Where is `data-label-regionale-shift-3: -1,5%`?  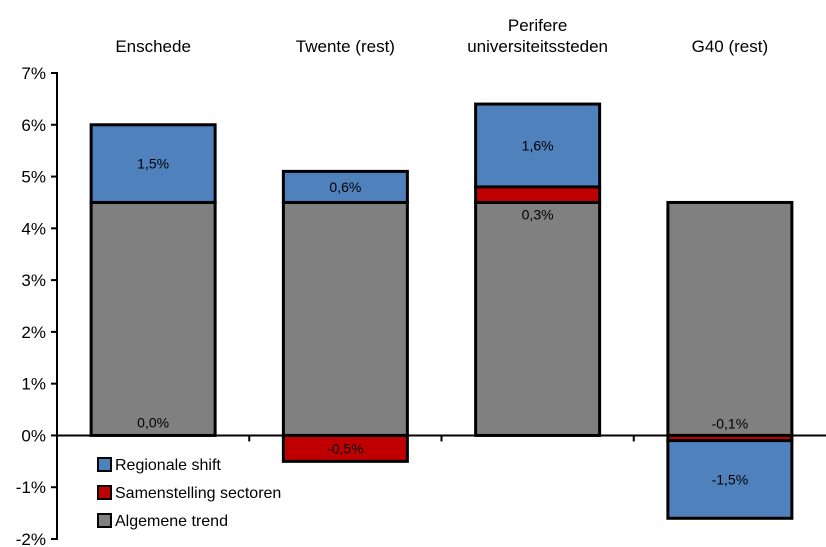
data-label-regionale-shift-3: -1,5% is located at coordinates (730, 479).